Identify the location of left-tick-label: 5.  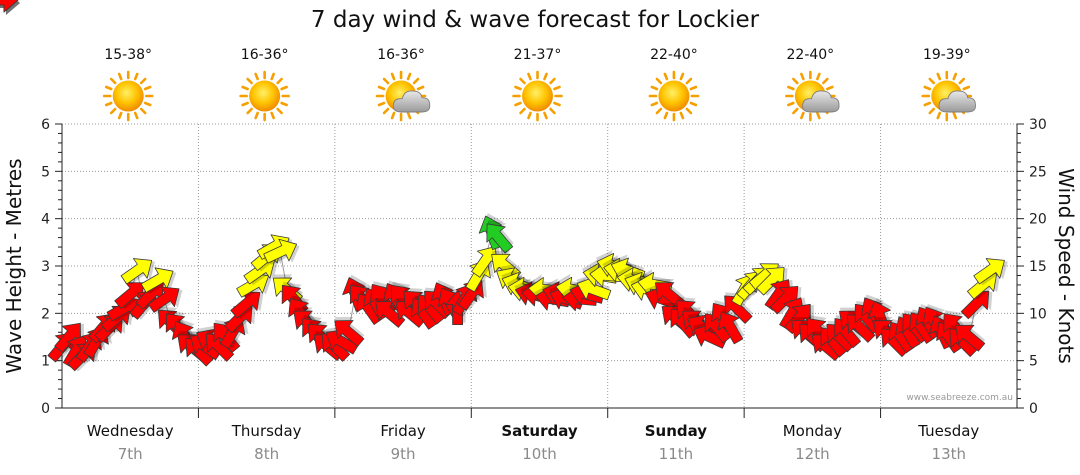
(45, 172).